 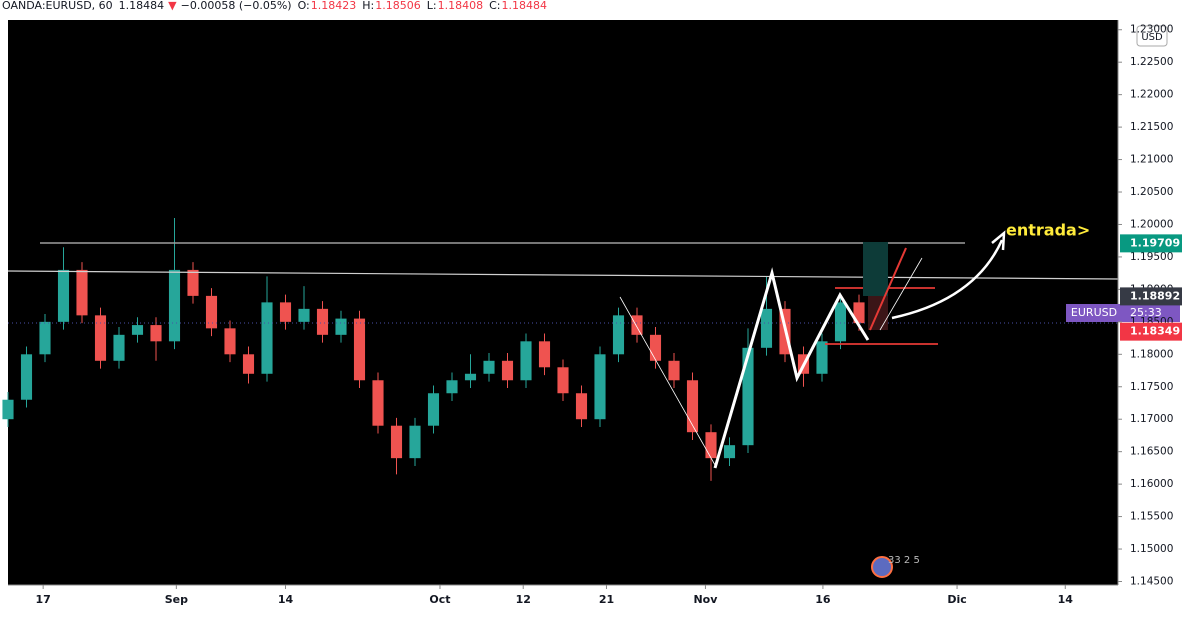 I want to click on y-tick-label: 1.23000, so click(x=1151, y=30).